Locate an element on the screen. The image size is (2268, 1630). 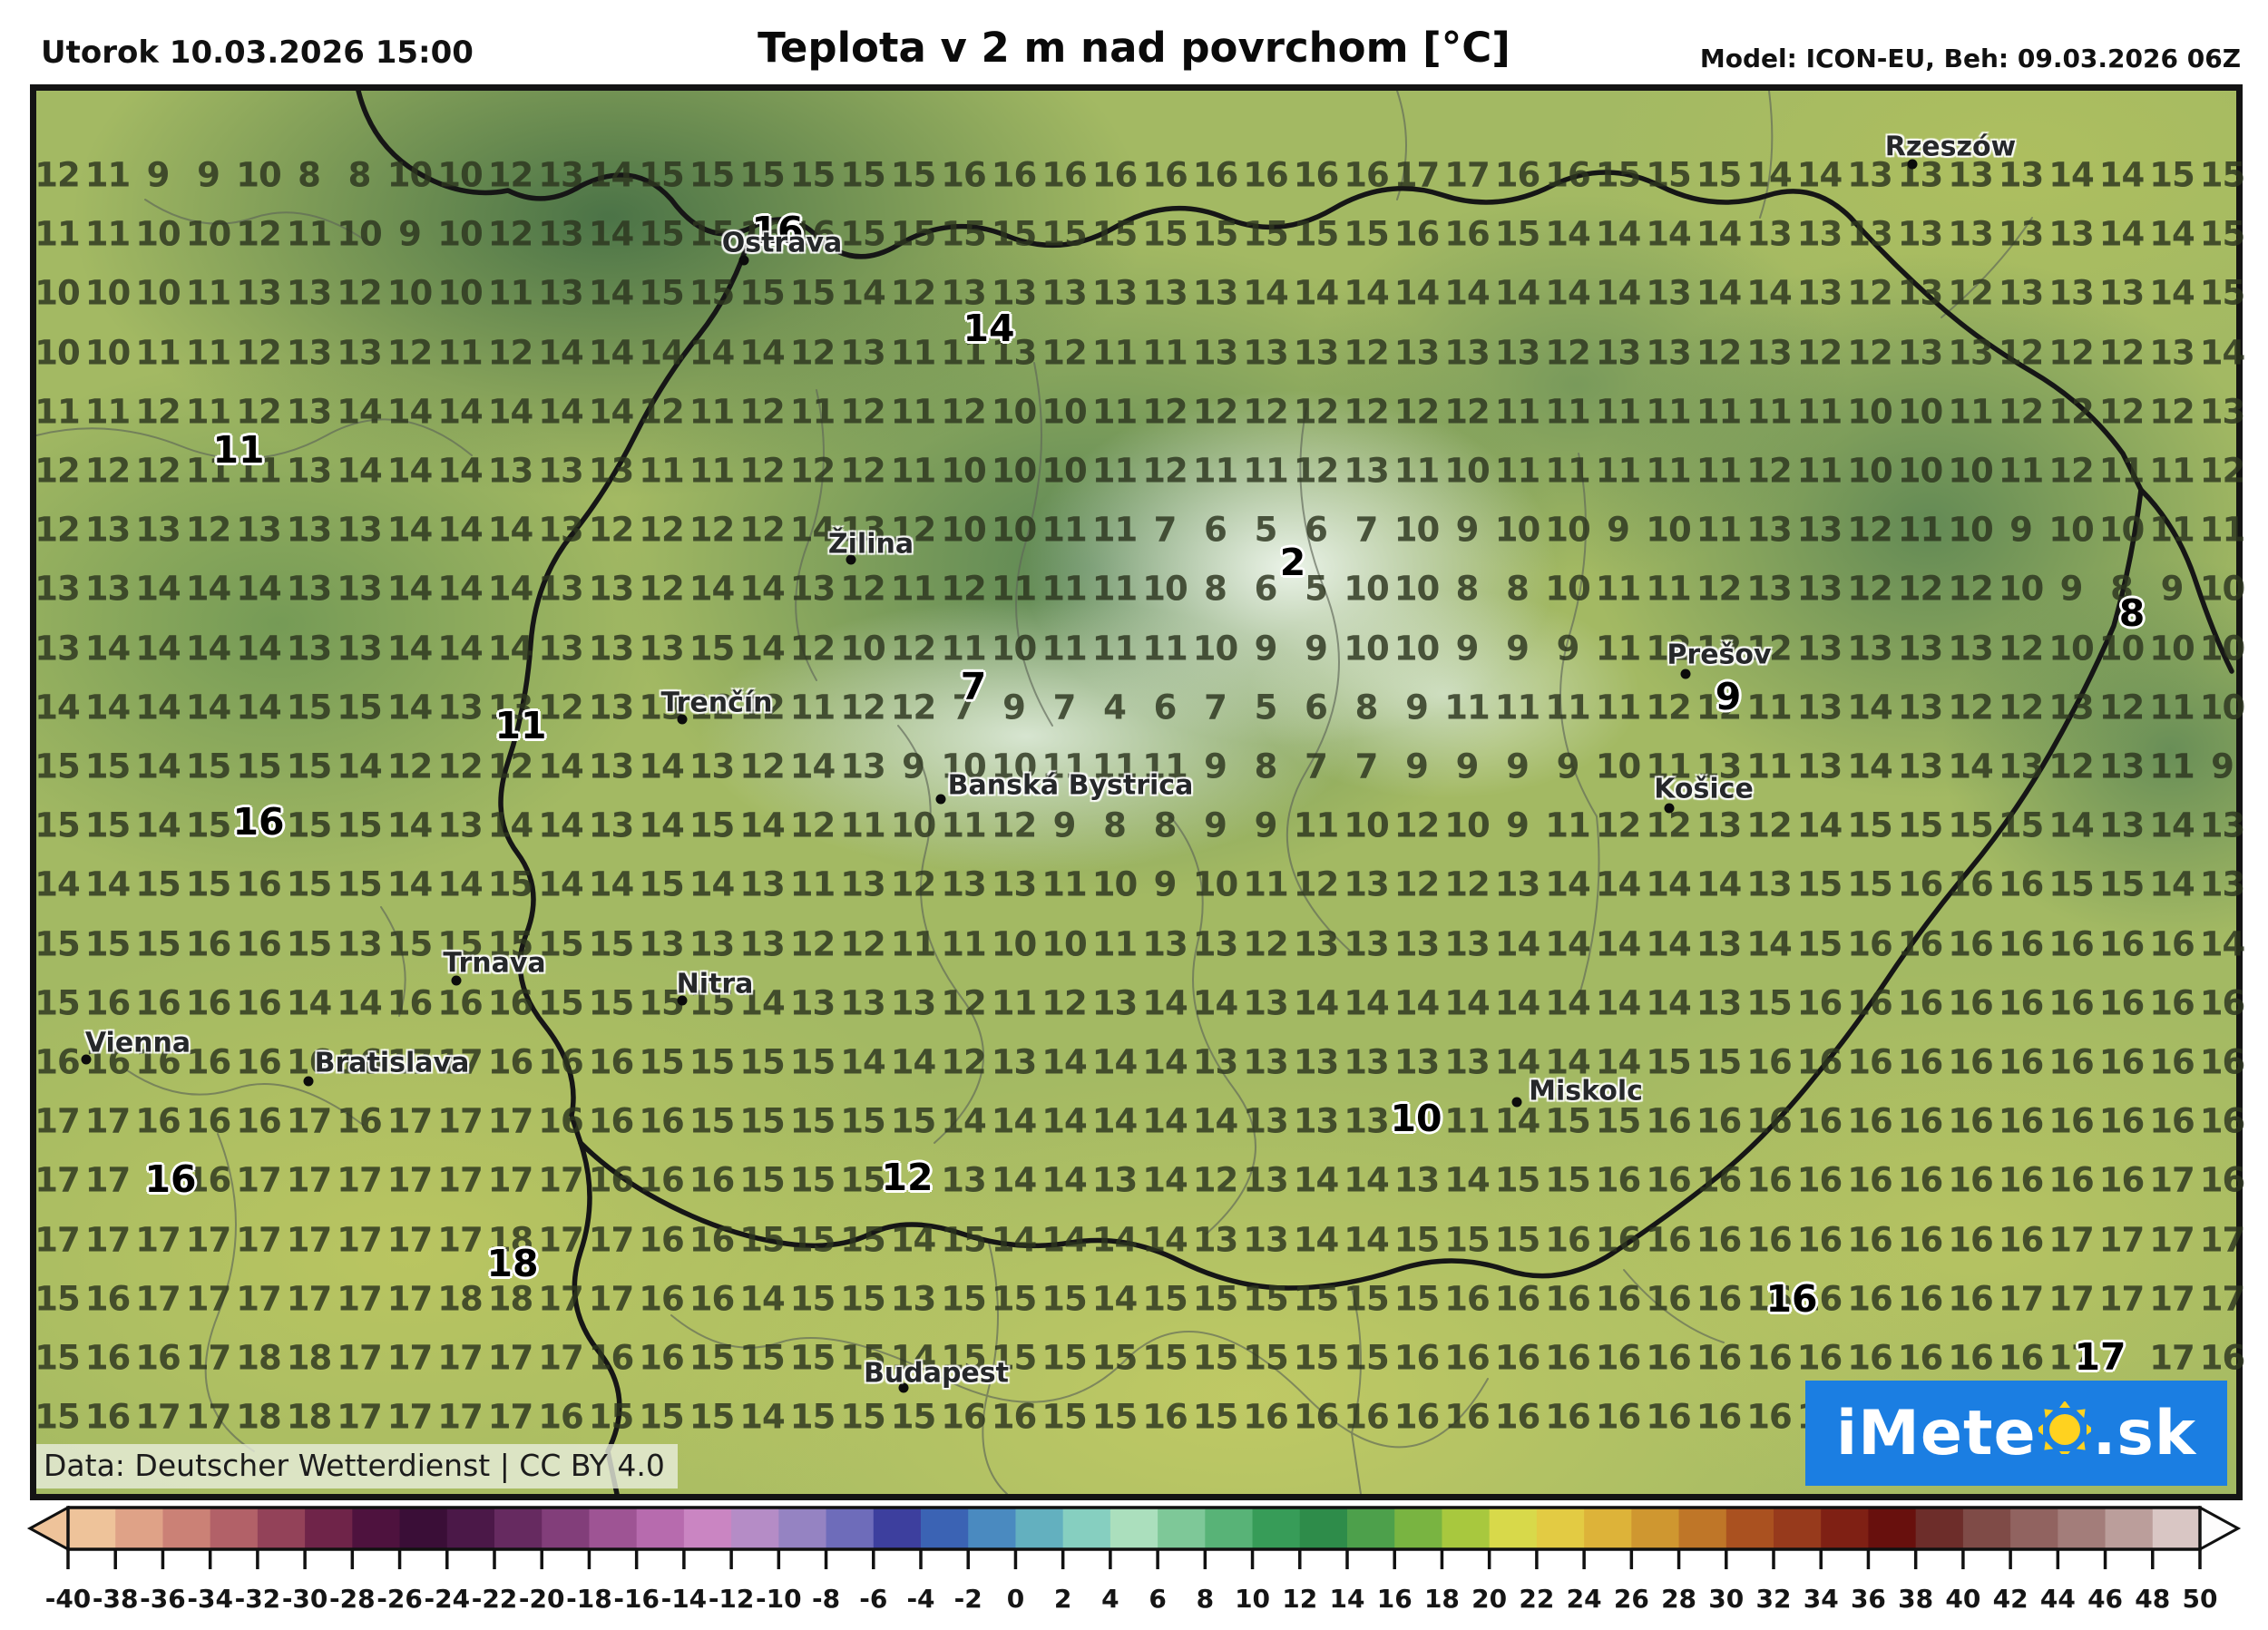
city-label: Budapest is located at coordinates (937, 1374).